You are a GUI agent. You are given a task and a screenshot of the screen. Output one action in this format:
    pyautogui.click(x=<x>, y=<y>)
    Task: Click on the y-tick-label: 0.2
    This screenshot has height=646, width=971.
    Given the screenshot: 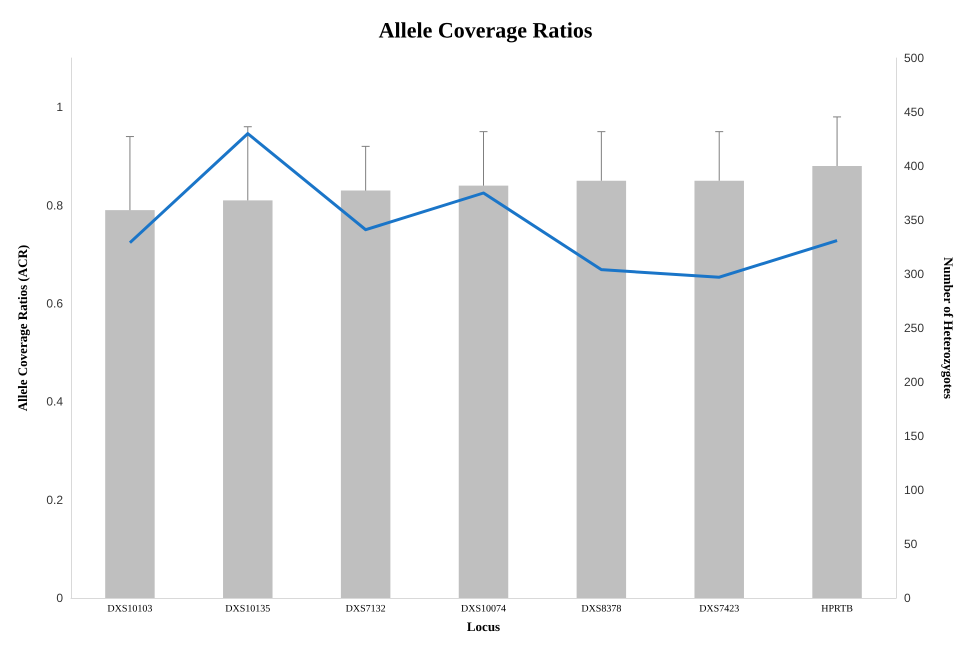 What is the action you would take?
    pyautogui.click(x=55, y=499)
    